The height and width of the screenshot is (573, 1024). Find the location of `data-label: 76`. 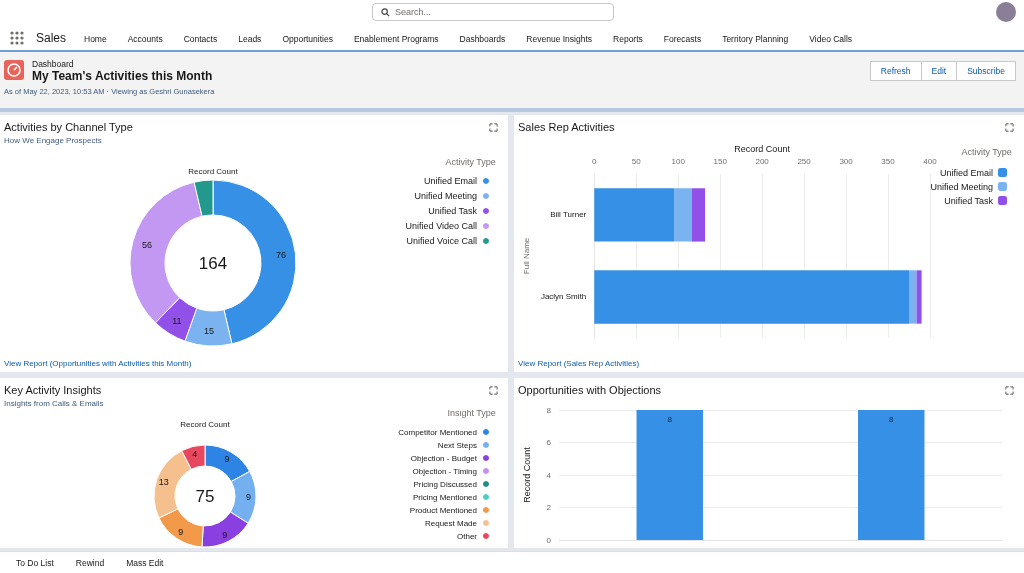

data-label: 76 is located at coordinates (281, 255).